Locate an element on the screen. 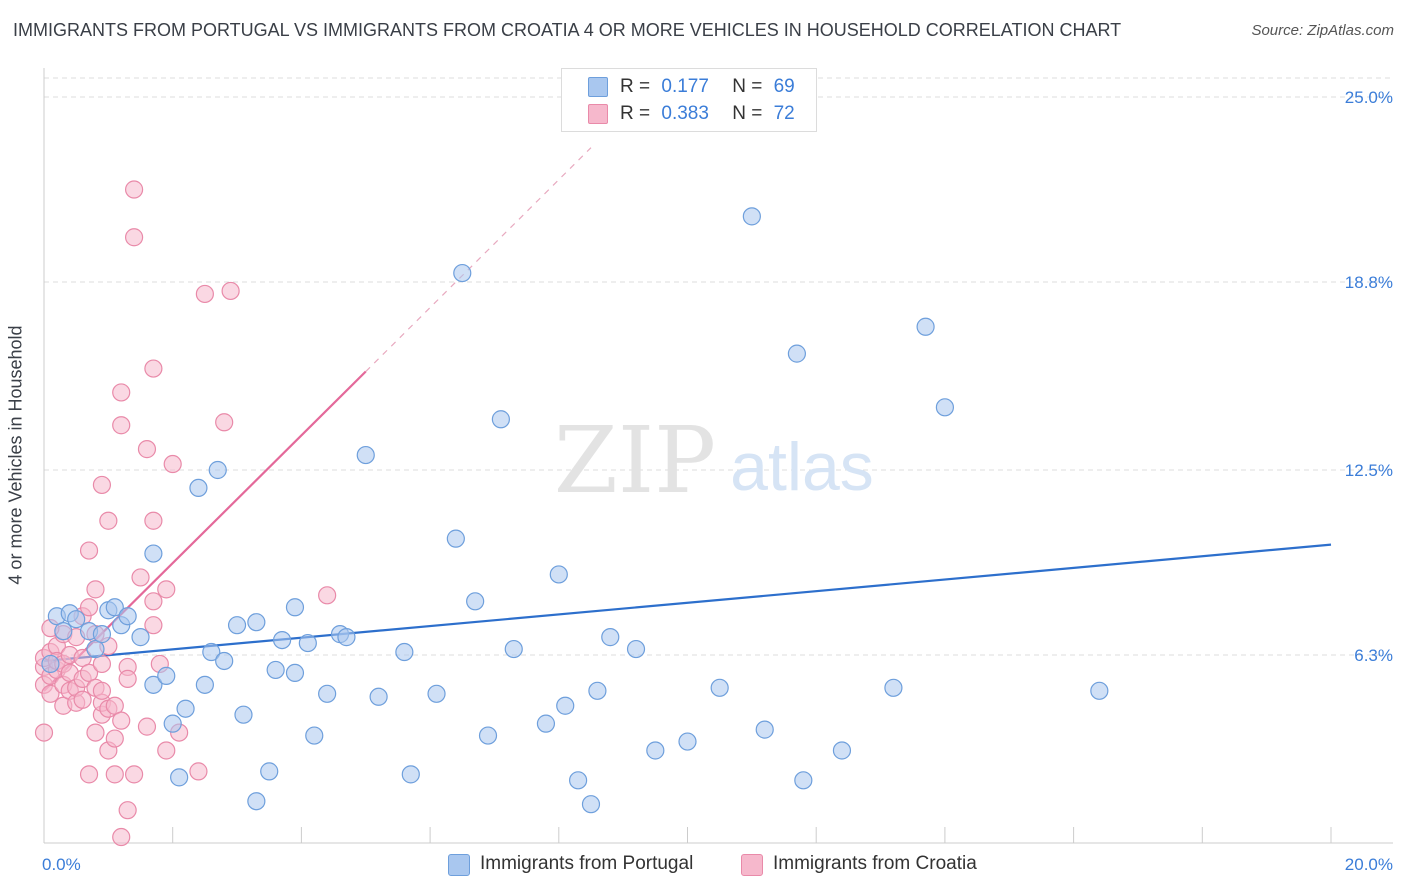 The width and height of the screenshot is (1406, 892). legend-swatch-croatia is located at coordinates (752, 865).